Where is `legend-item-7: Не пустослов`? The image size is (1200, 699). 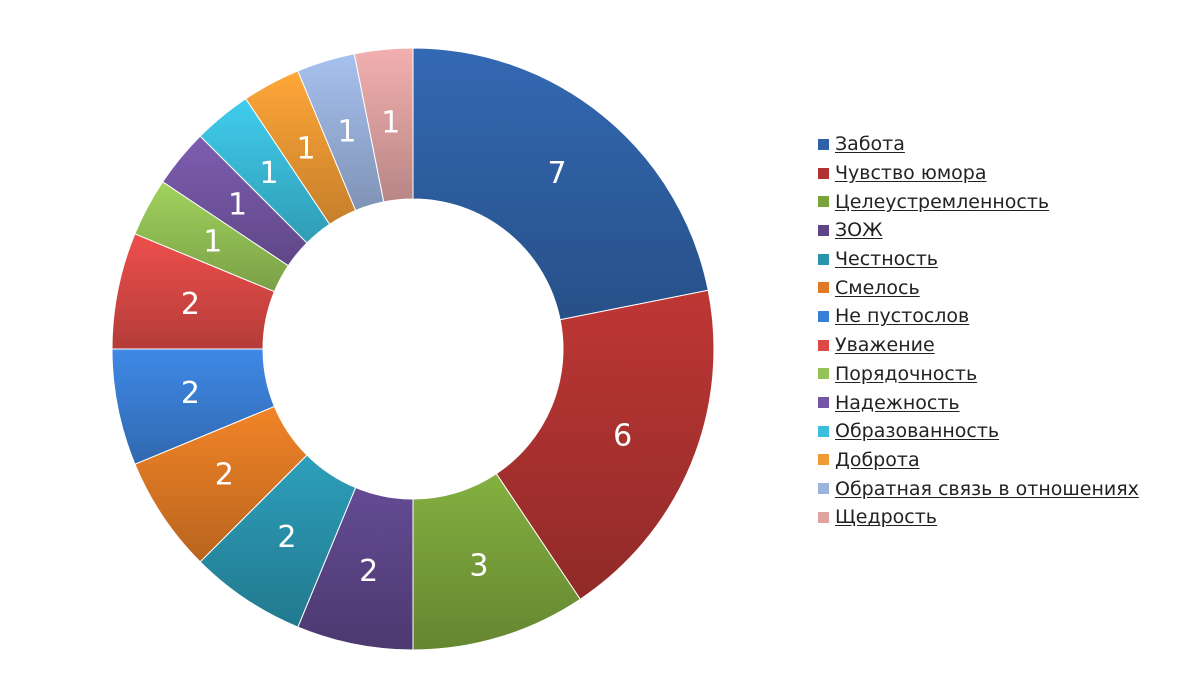
legend-item-7: Не пустослов is located at coordinates (978, 316).